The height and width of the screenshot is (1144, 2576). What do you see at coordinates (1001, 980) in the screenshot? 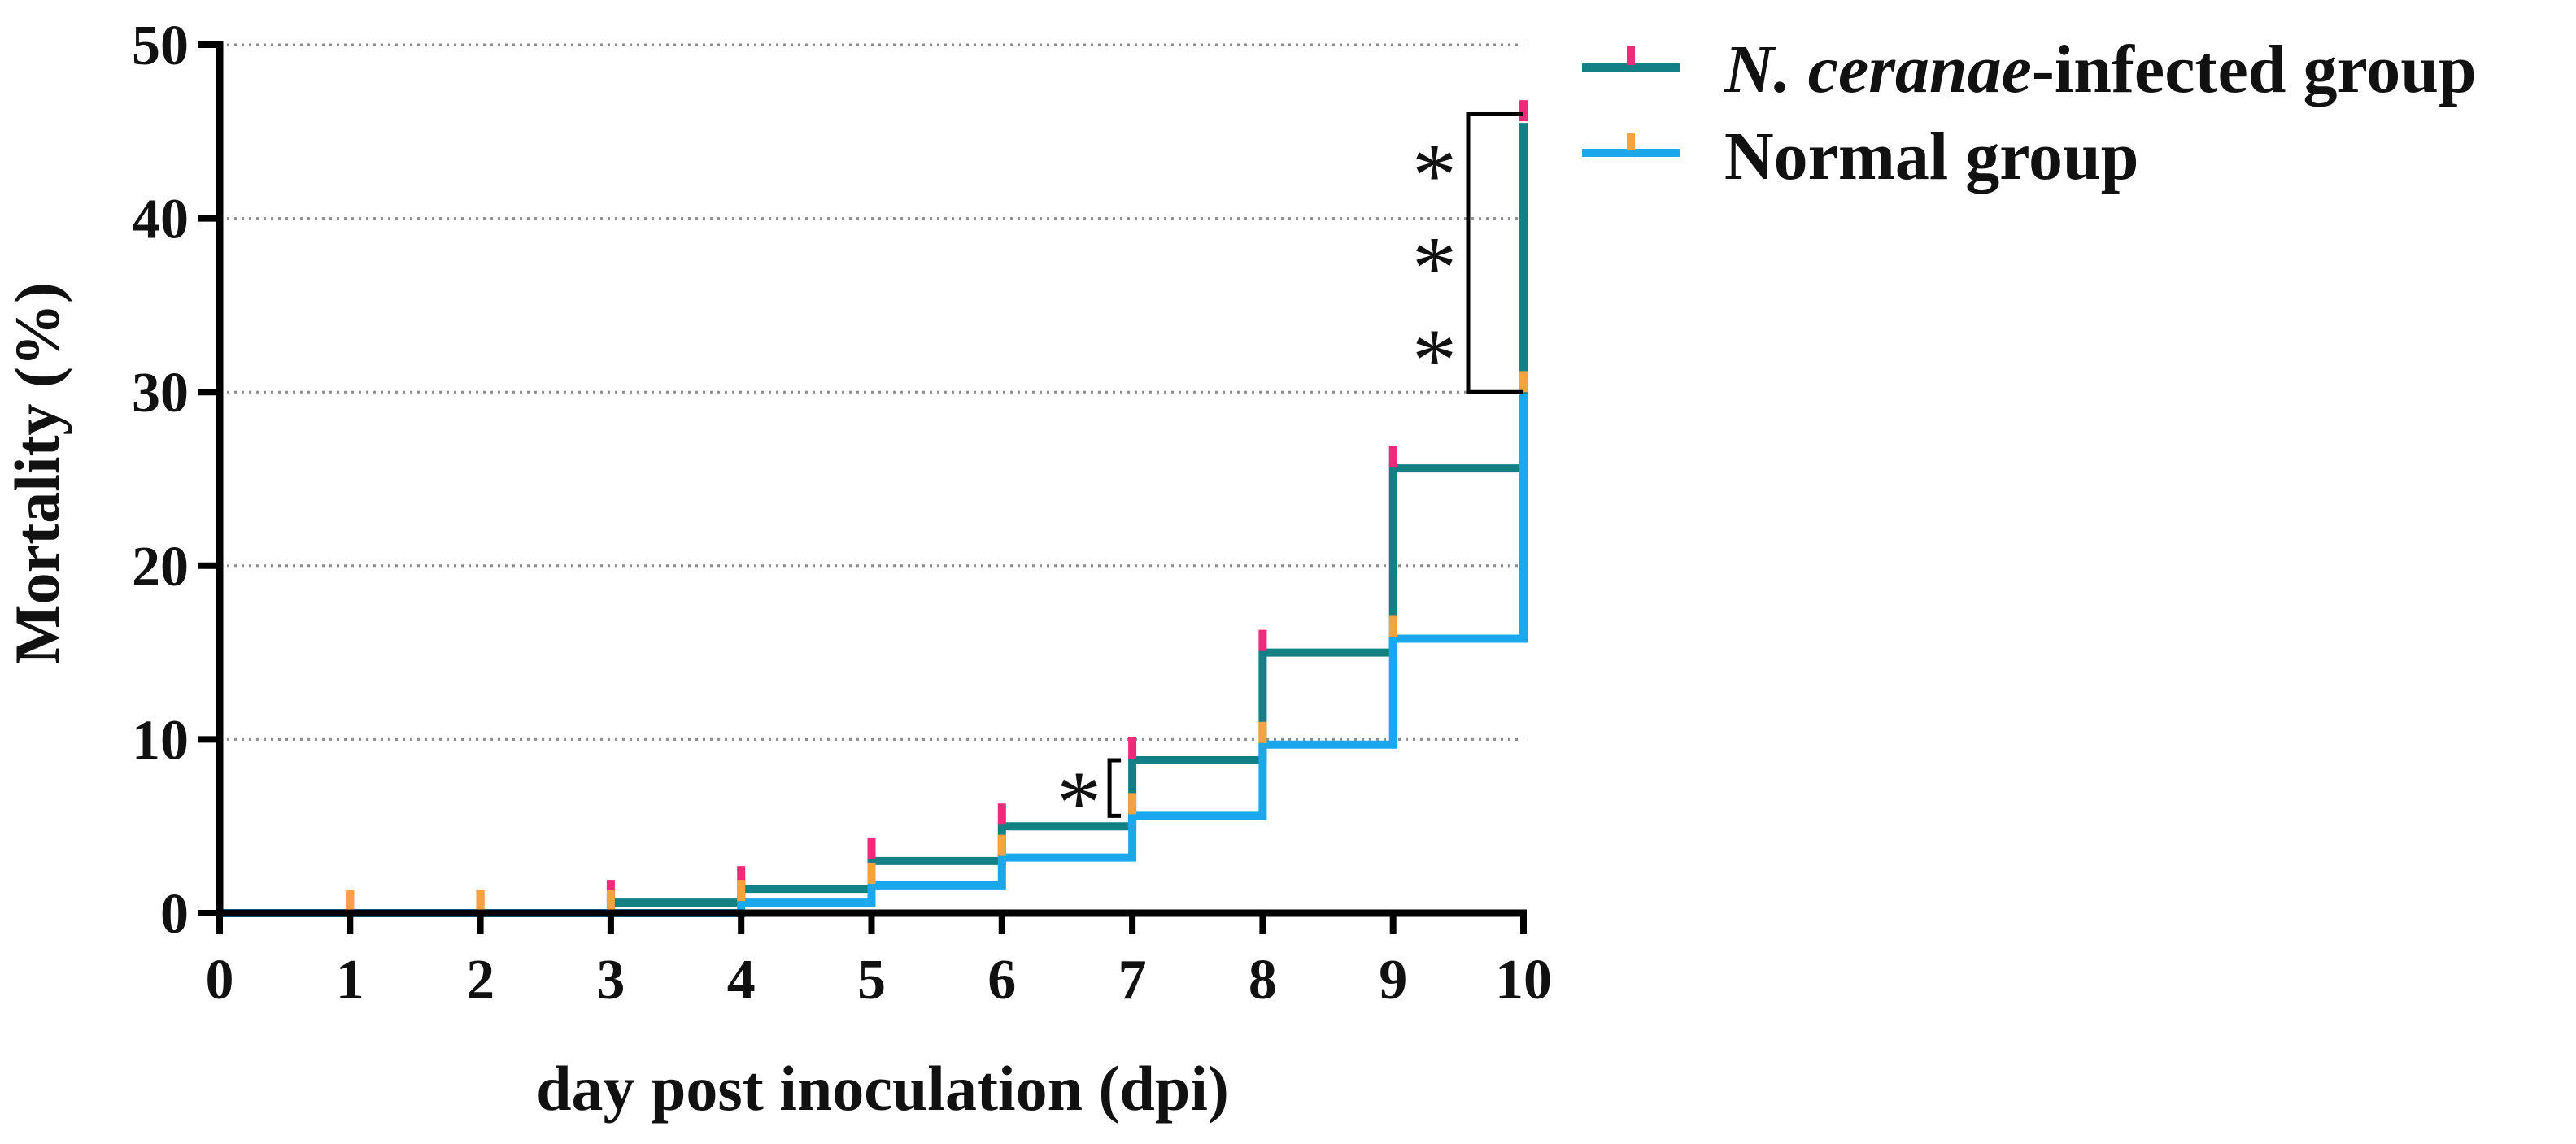
I see `x-tick-label-6: 6` at bounding box center [1001, 980].